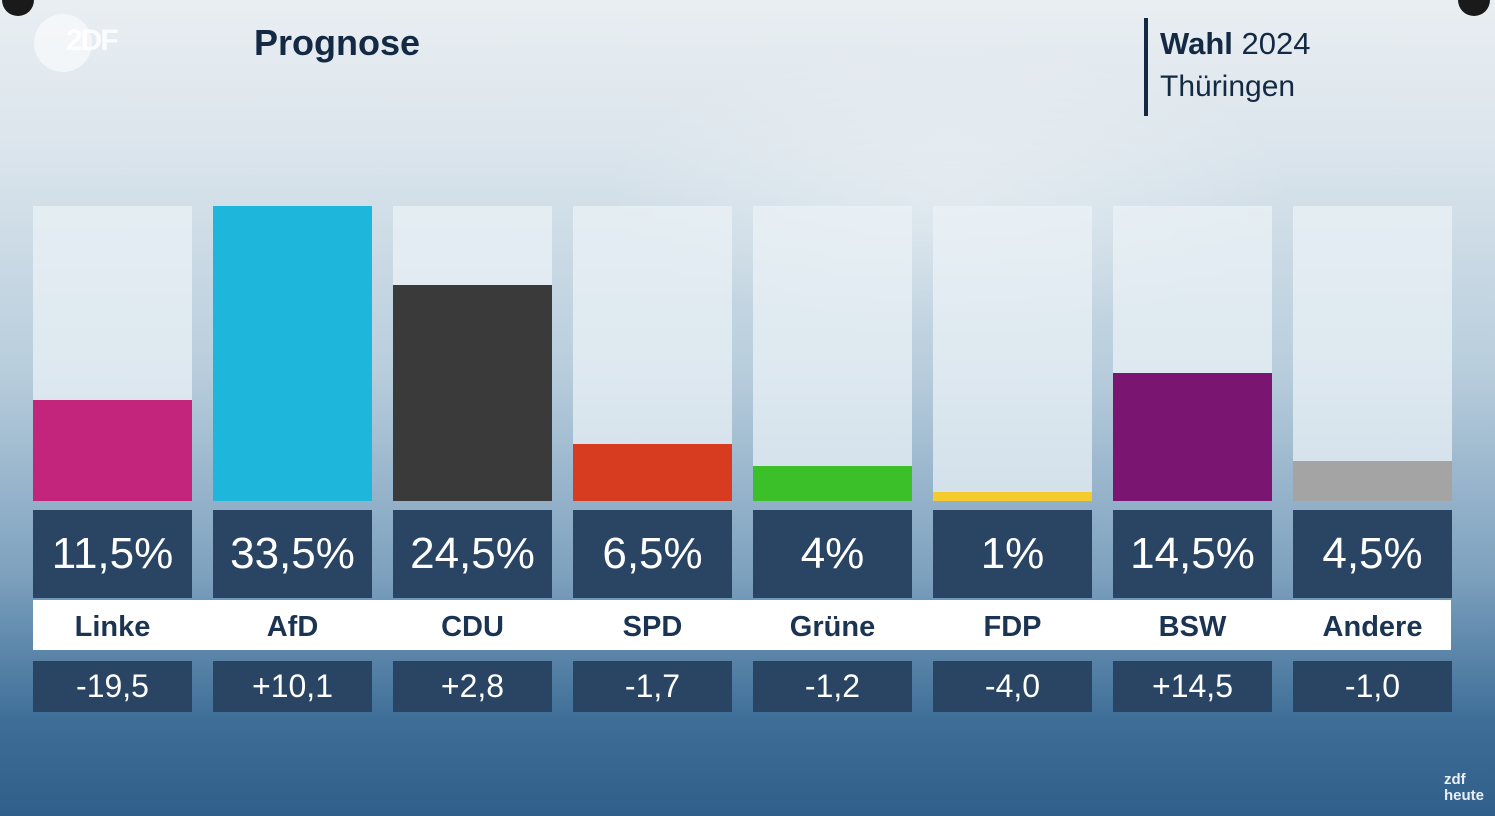  What do you see at coordinates (832, 483) in the screenshot?
I see `bar-gruene` at bounding box center [832, 483].